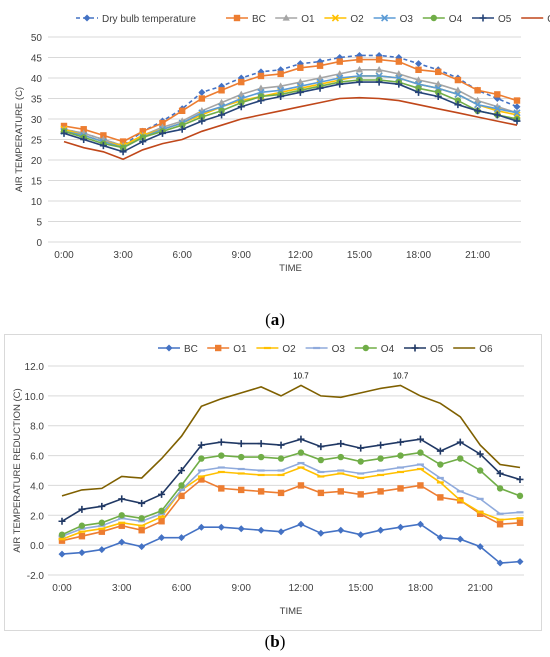 This screenshot has height=657, width=550. What do you see at coordinates (473, 349) in the screenshot?
I see `chart-b-legend-item: O6` at bounding box center [473, 349].